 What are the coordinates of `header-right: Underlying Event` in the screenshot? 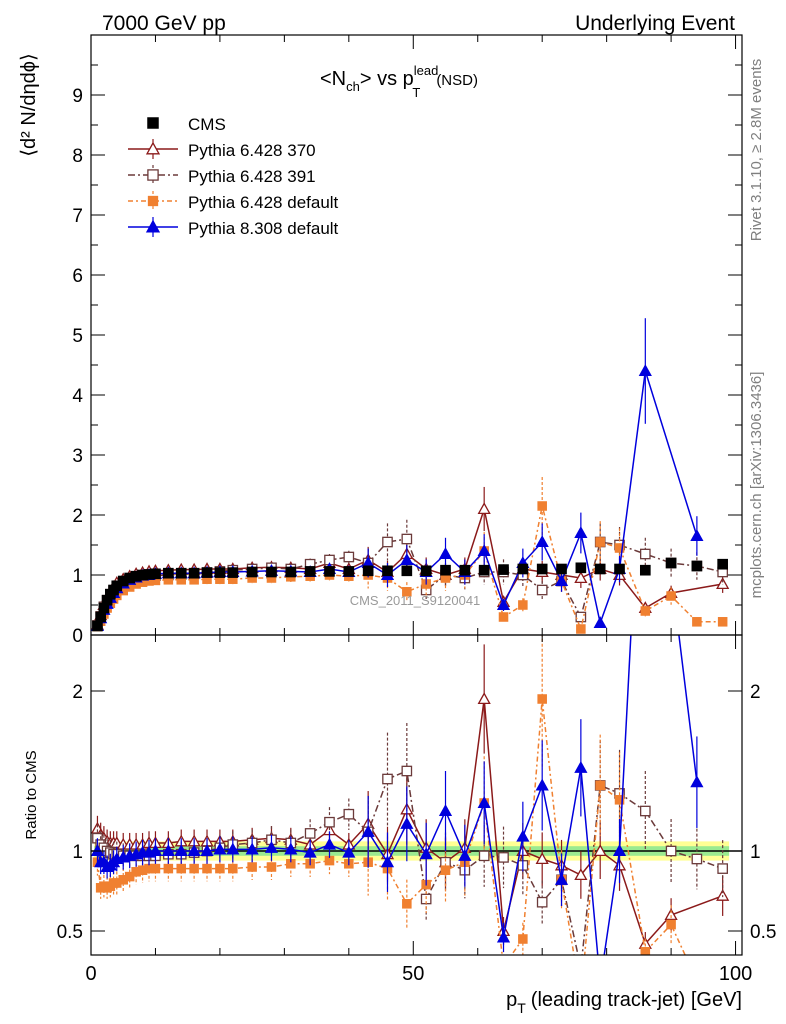 It's located at (655, 23).